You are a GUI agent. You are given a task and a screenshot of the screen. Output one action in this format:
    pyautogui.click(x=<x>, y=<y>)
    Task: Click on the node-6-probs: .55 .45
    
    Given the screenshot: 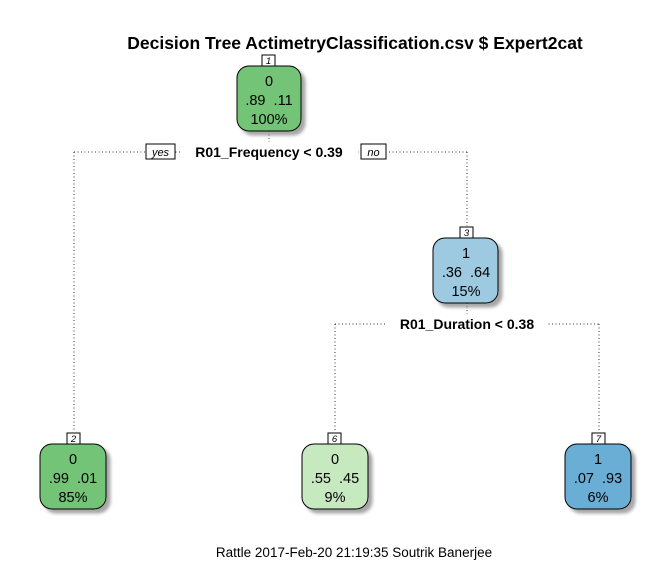 What is the action you would take?
    pyautogui.click(x=335, y=479)
    